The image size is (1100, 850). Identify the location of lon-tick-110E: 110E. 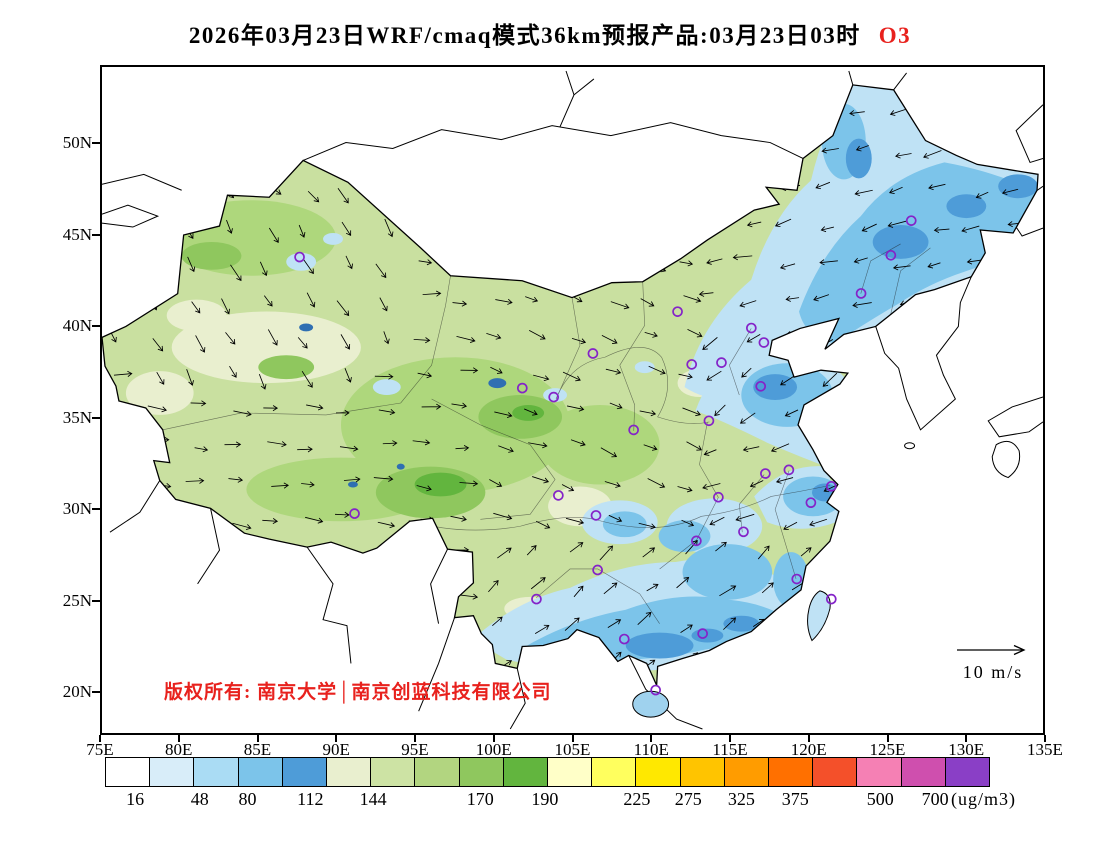
(651, 749).